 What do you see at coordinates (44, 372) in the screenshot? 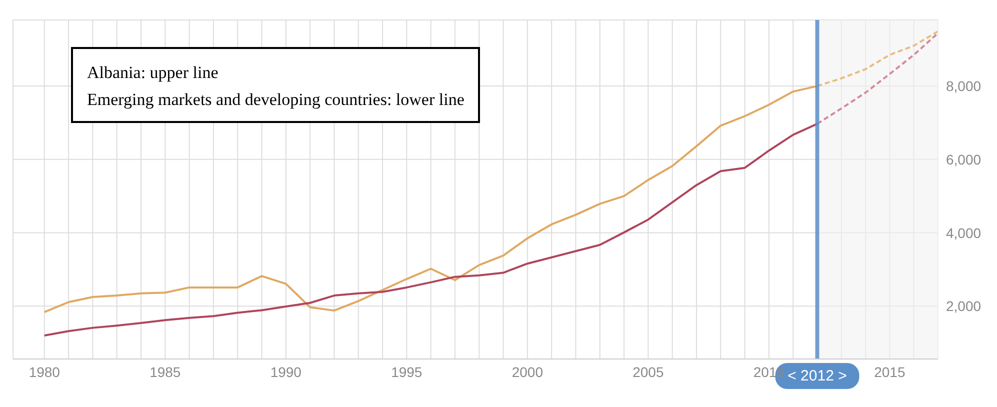
I see `x-tick-label: 1980` at bounding box center [44, 372].